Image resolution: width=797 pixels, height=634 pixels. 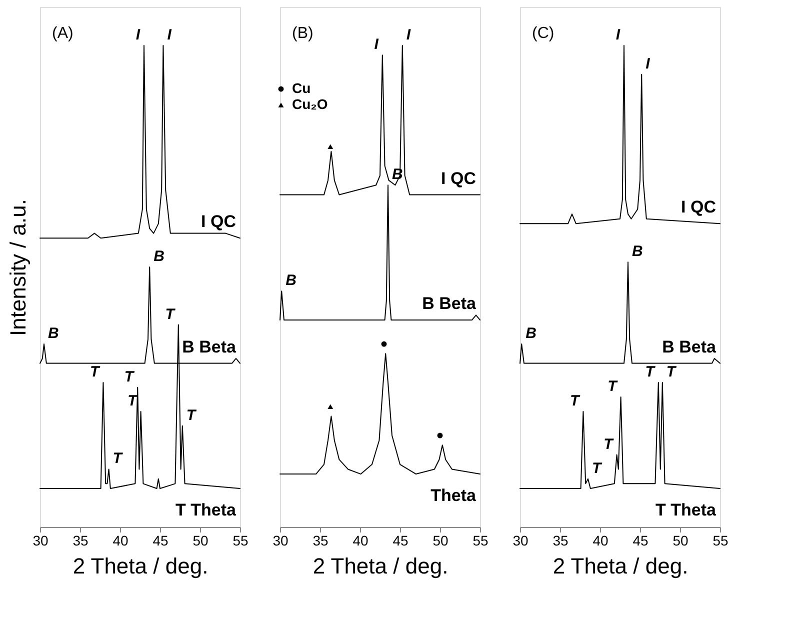 I want to click on text: (B), so click(x=303, y=33).